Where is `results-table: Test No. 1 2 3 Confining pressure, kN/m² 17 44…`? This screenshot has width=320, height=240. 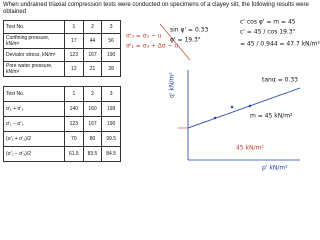 results-table: Test No. 1 2 3 Confining pressure, kN/m² 17 44… is located at coordinates (62, 48).